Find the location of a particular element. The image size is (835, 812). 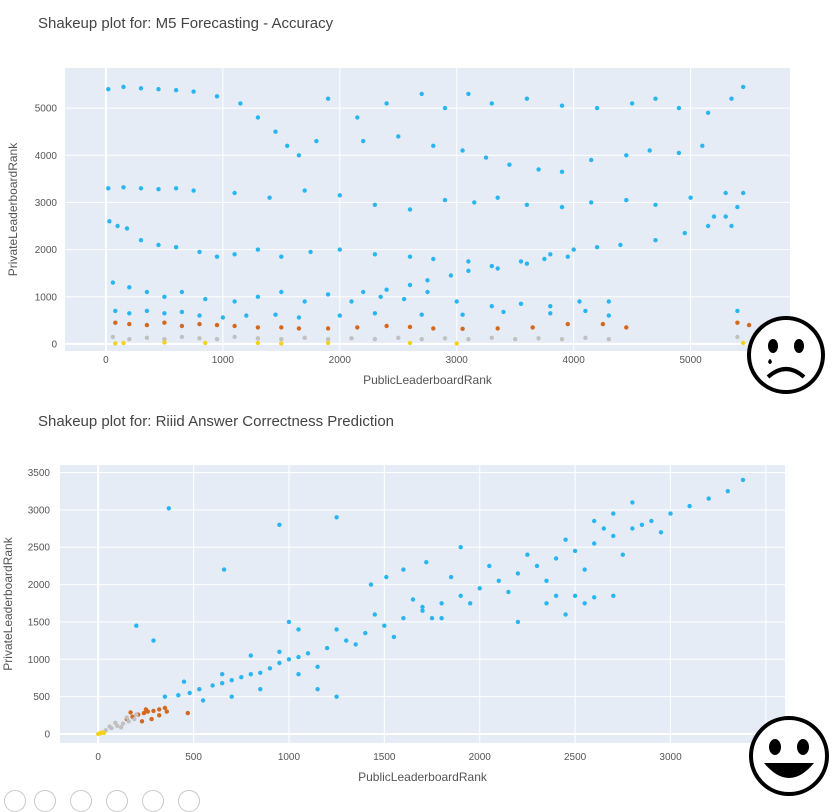

x-tick-label: 2000 is located at coordinates (480, 757).